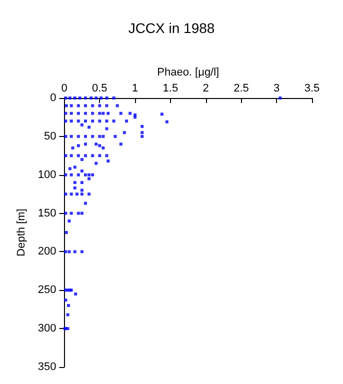  What do you see at coordinates (170, 88) in the screenshot?
I see `x-tick-label: 1.5` at bounding box center [170, 88].